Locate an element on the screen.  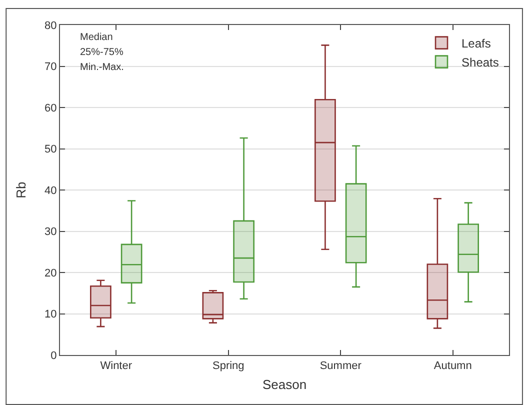
legend-label: Sheats is located at coordinates (480, 62).